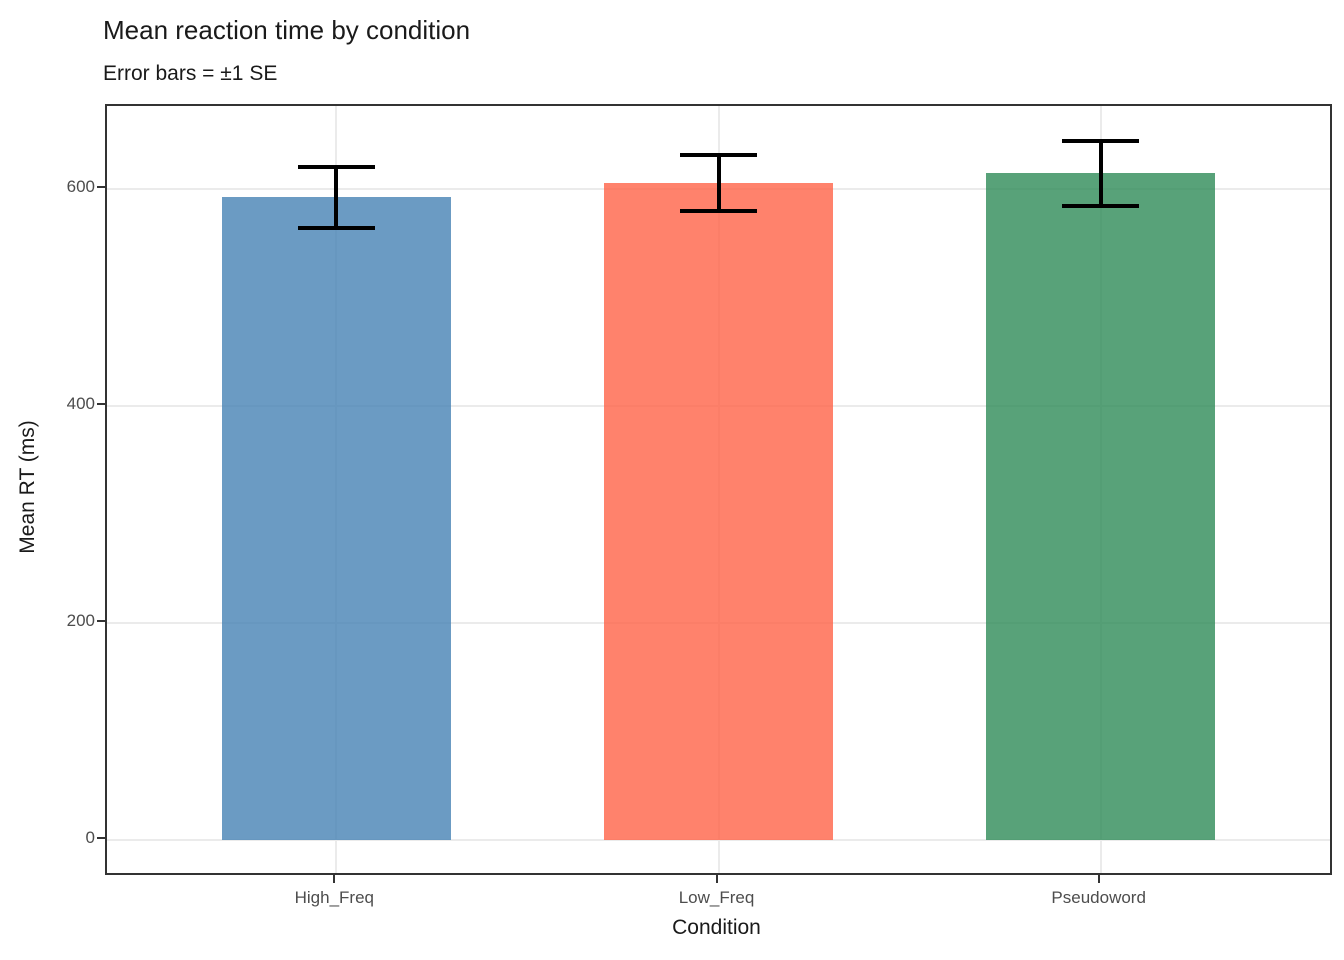 This screenshot has height=960, width=1344. What do you see at coordinates (80, 403) in the screenshot?
I see `y-tick-label-400: 400` at bounding box center [80, 403].